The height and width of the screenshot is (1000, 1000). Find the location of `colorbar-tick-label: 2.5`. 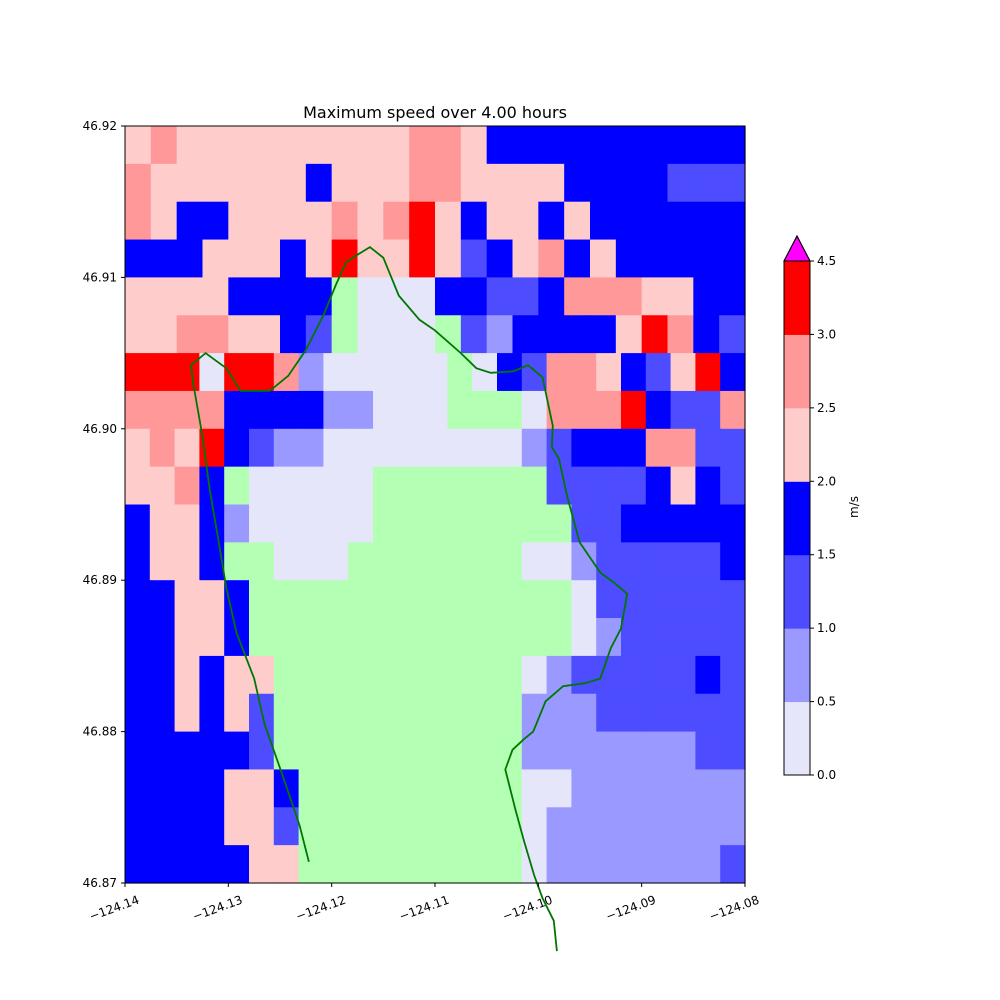

colorbar-tick-label: 2.5 is located at coordinates (826, 408).